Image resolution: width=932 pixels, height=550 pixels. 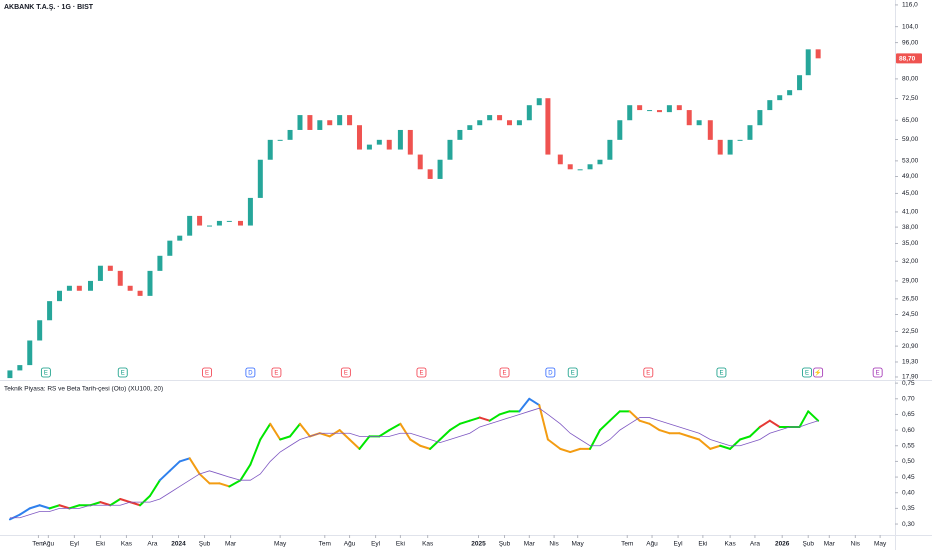 I want to click on y-tick-label: 20,90, so click(x=910, y=346).